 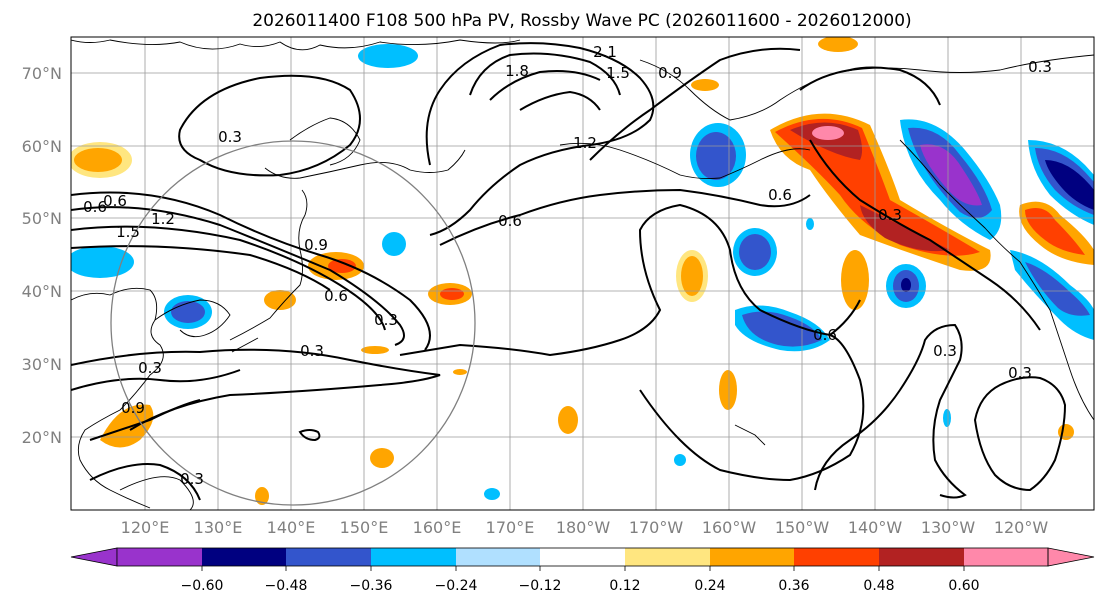 What do you see at coordinates (793, 586) in the screenshot?
I see `colorbar-tick-label: 0.36` at bounding box center [793, 586].